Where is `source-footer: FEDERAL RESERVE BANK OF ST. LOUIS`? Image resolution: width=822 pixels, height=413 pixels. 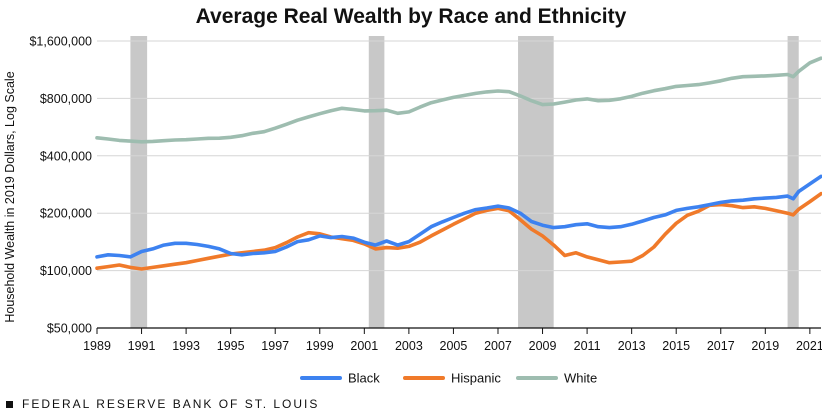 source-footer: FEDERAL RESERVE BANK OF ST. LOUIS is located at coordinates (162, 404).